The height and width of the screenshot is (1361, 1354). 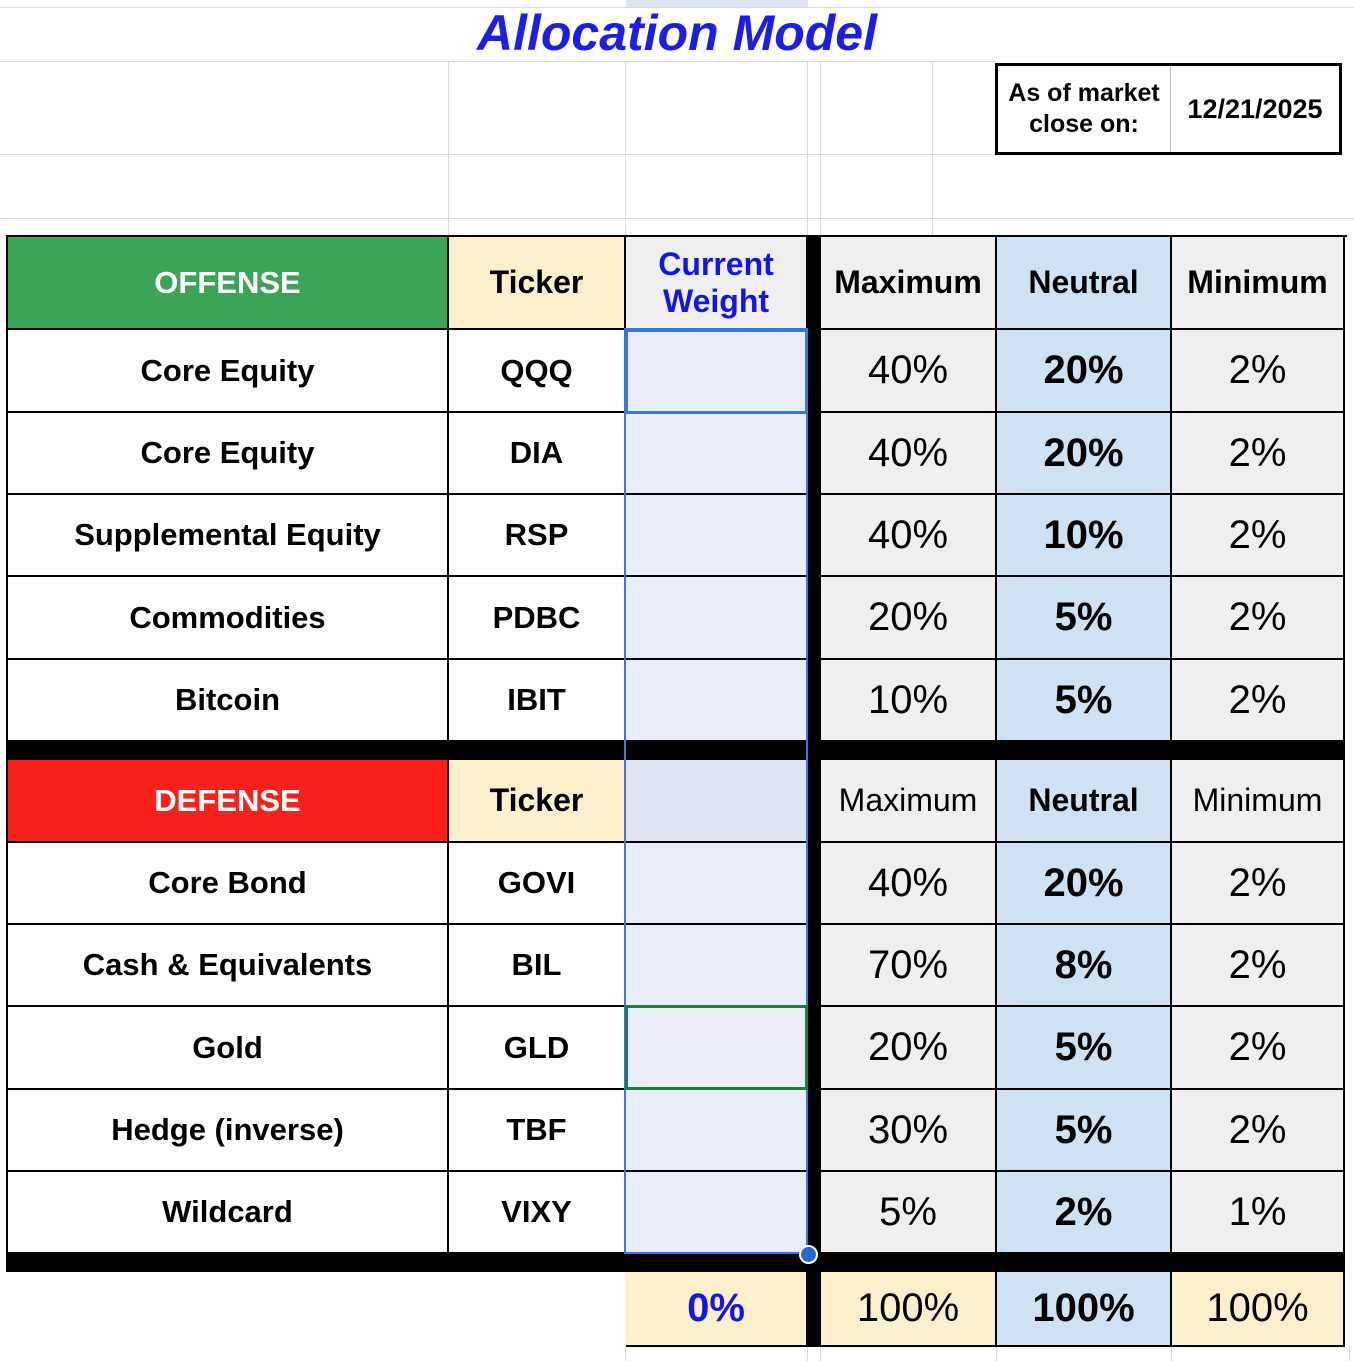 What do you see at coordinates (537, 1048) in the screenshot?
I see `ticker-cell: GLD` at bounding box center [537, 1048].